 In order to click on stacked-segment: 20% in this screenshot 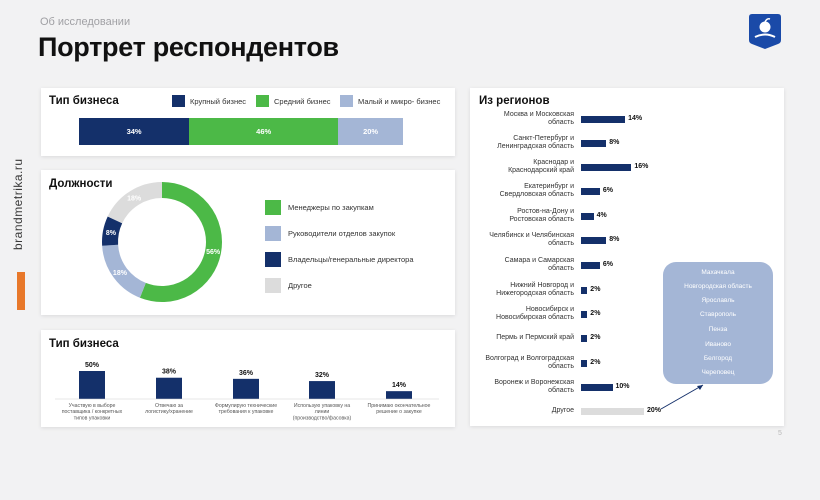, I will do `click(370, 131)`.